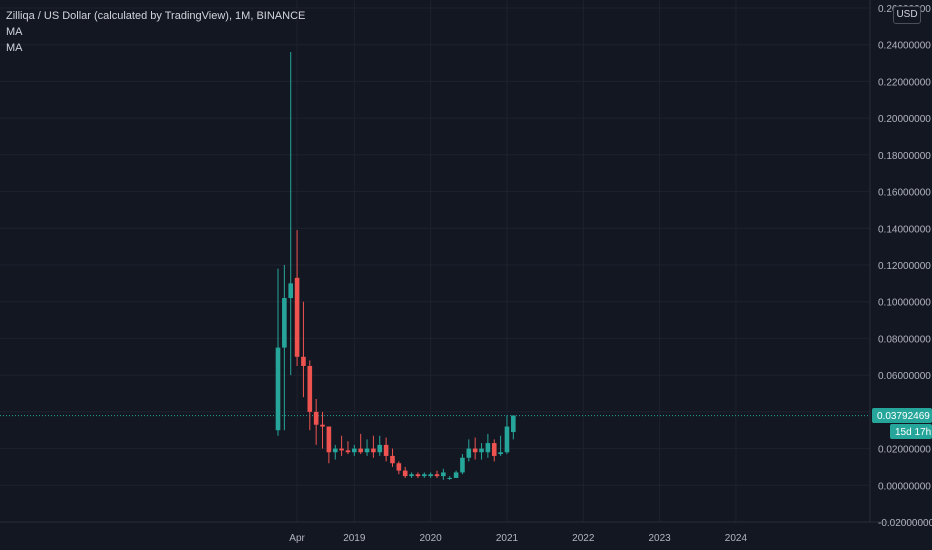  Describe the element at coordinates (907, 15) in the screenshot. I see `currency-button: USD` at that location.